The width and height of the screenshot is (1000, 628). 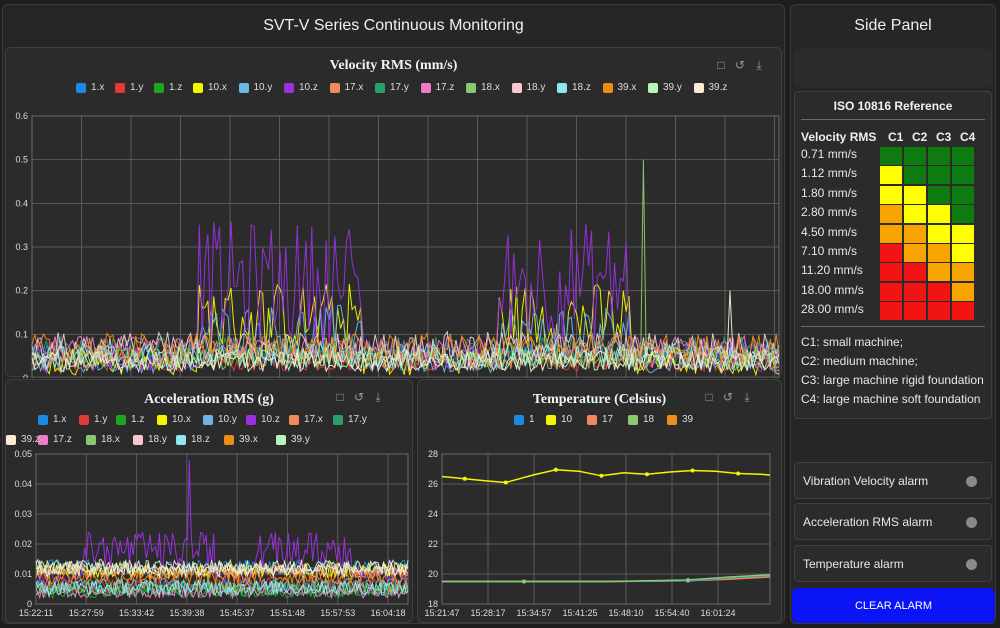 I want to click on legend-label: 18.z, so click(x=581, y=87).